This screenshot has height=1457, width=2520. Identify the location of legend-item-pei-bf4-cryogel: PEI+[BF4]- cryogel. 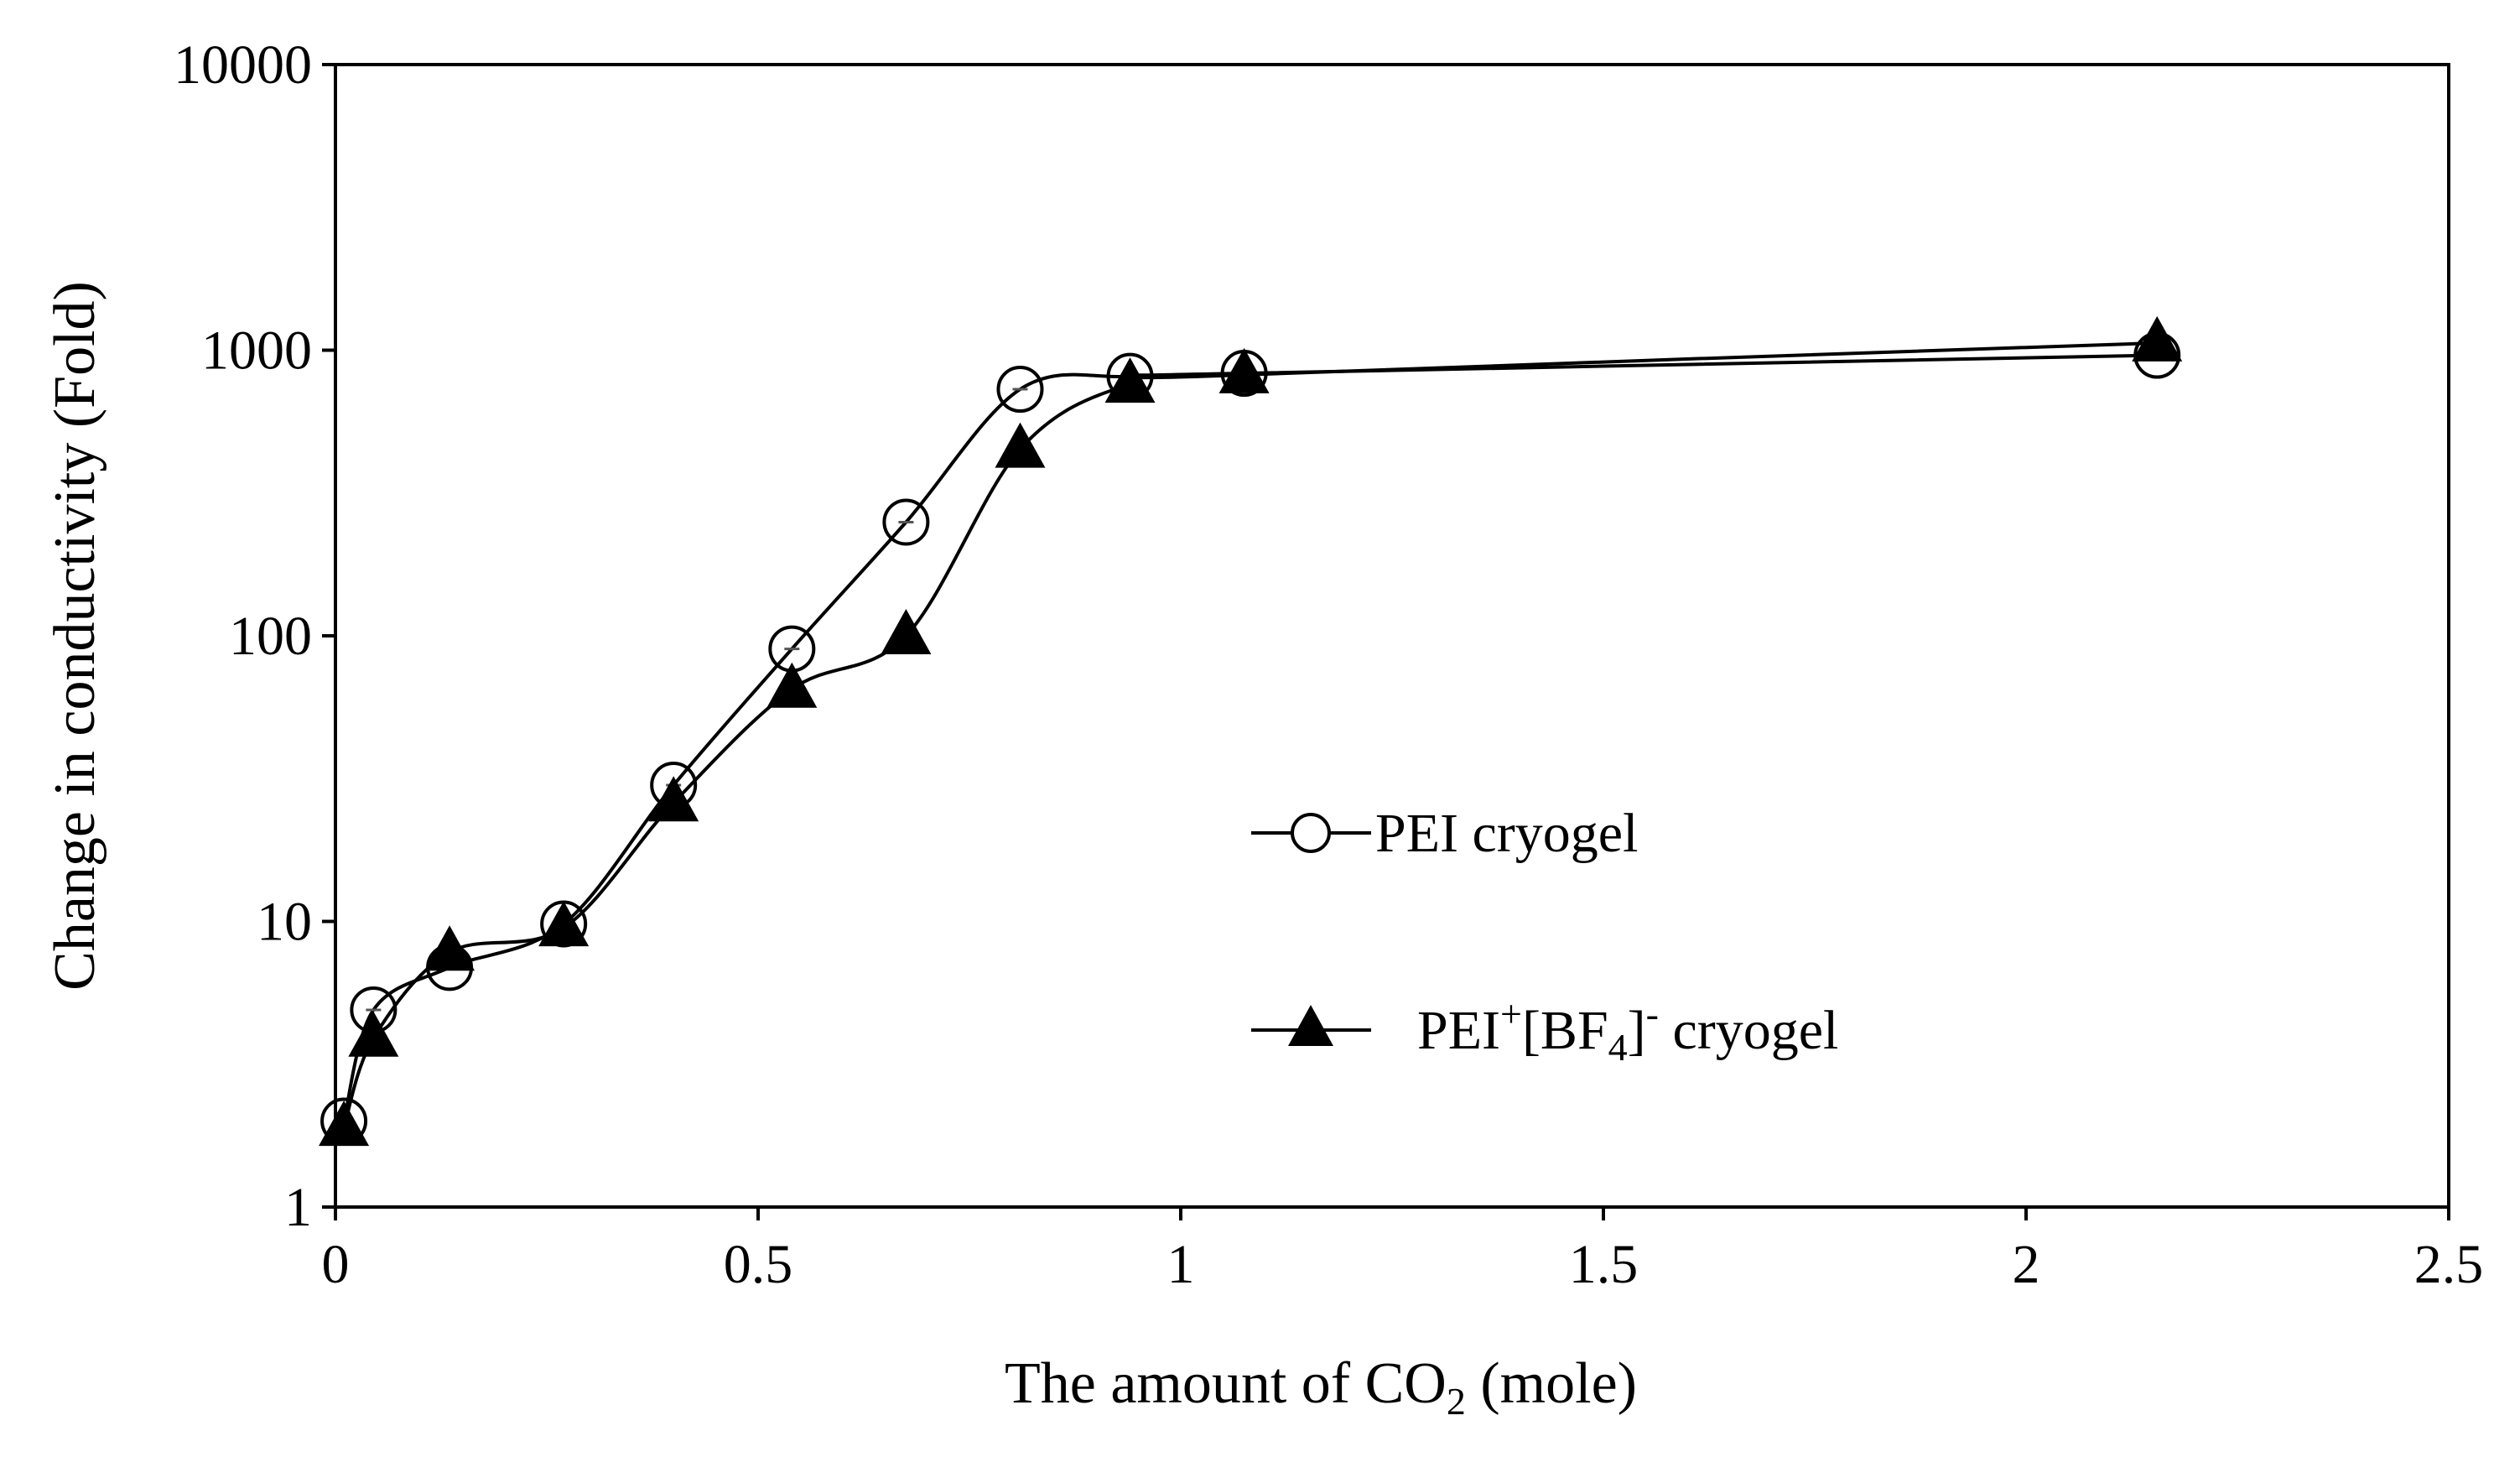
(1544, 1030).